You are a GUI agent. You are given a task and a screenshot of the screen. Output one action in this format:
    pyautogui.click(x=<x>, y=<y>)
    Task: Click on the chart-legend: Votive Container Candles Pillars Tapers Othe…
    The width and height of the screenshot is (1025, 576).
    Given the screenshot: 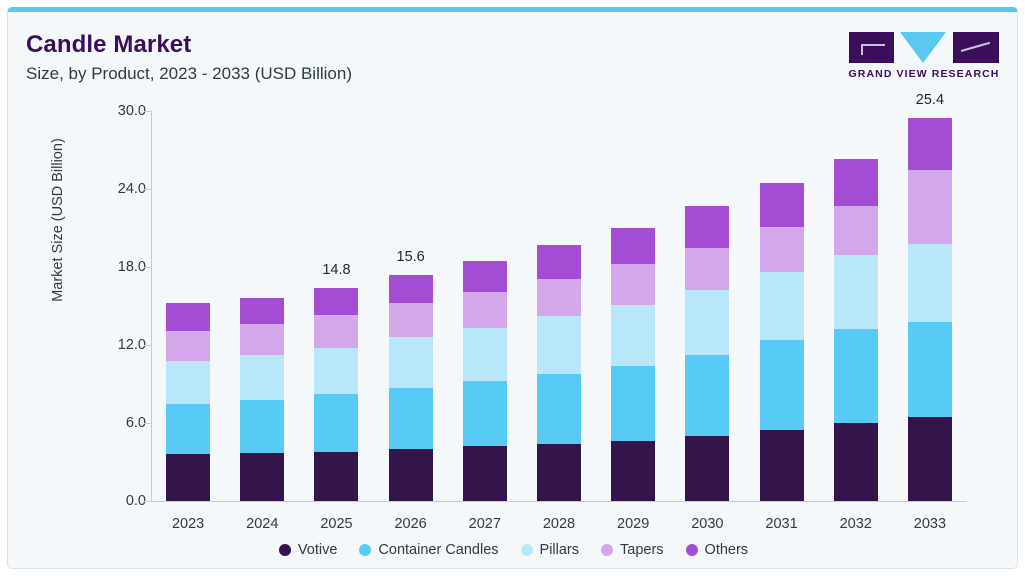 What is the action you would take?
    pyautogui.click(x=512, y=550)
    